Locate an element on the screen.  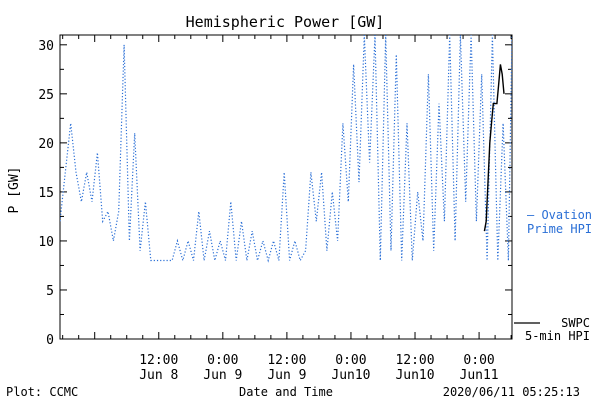
x-axis-label: Date and Time is located at coordinates (286, 392).